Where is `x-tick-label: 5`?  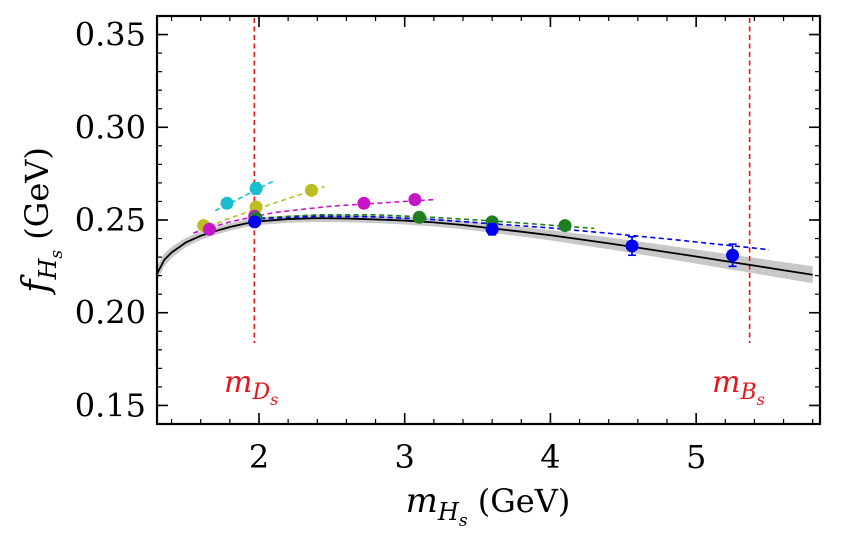 x-tick-label: 5 is located at coordinates (696, 457).